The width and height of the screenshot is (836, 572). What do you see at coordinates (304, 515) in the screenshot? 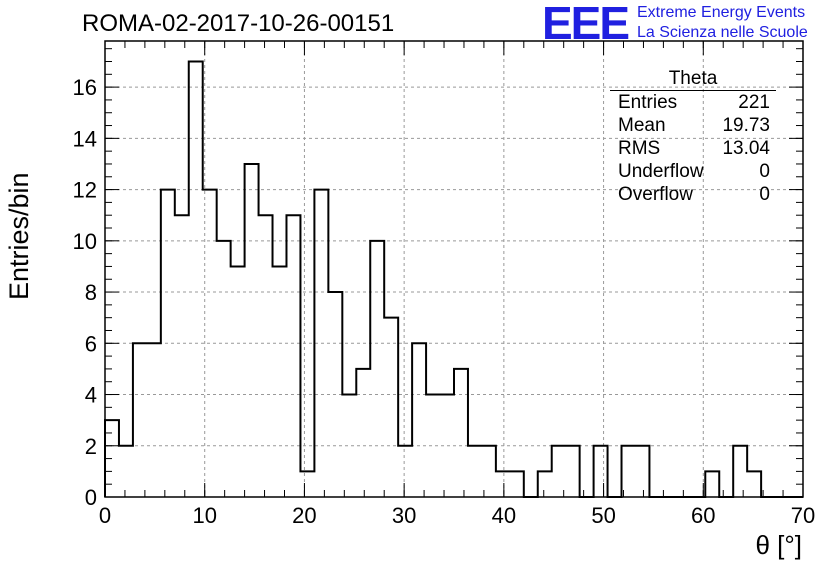
I see `x-tick-label: 20` at bounding box center [304, 515].